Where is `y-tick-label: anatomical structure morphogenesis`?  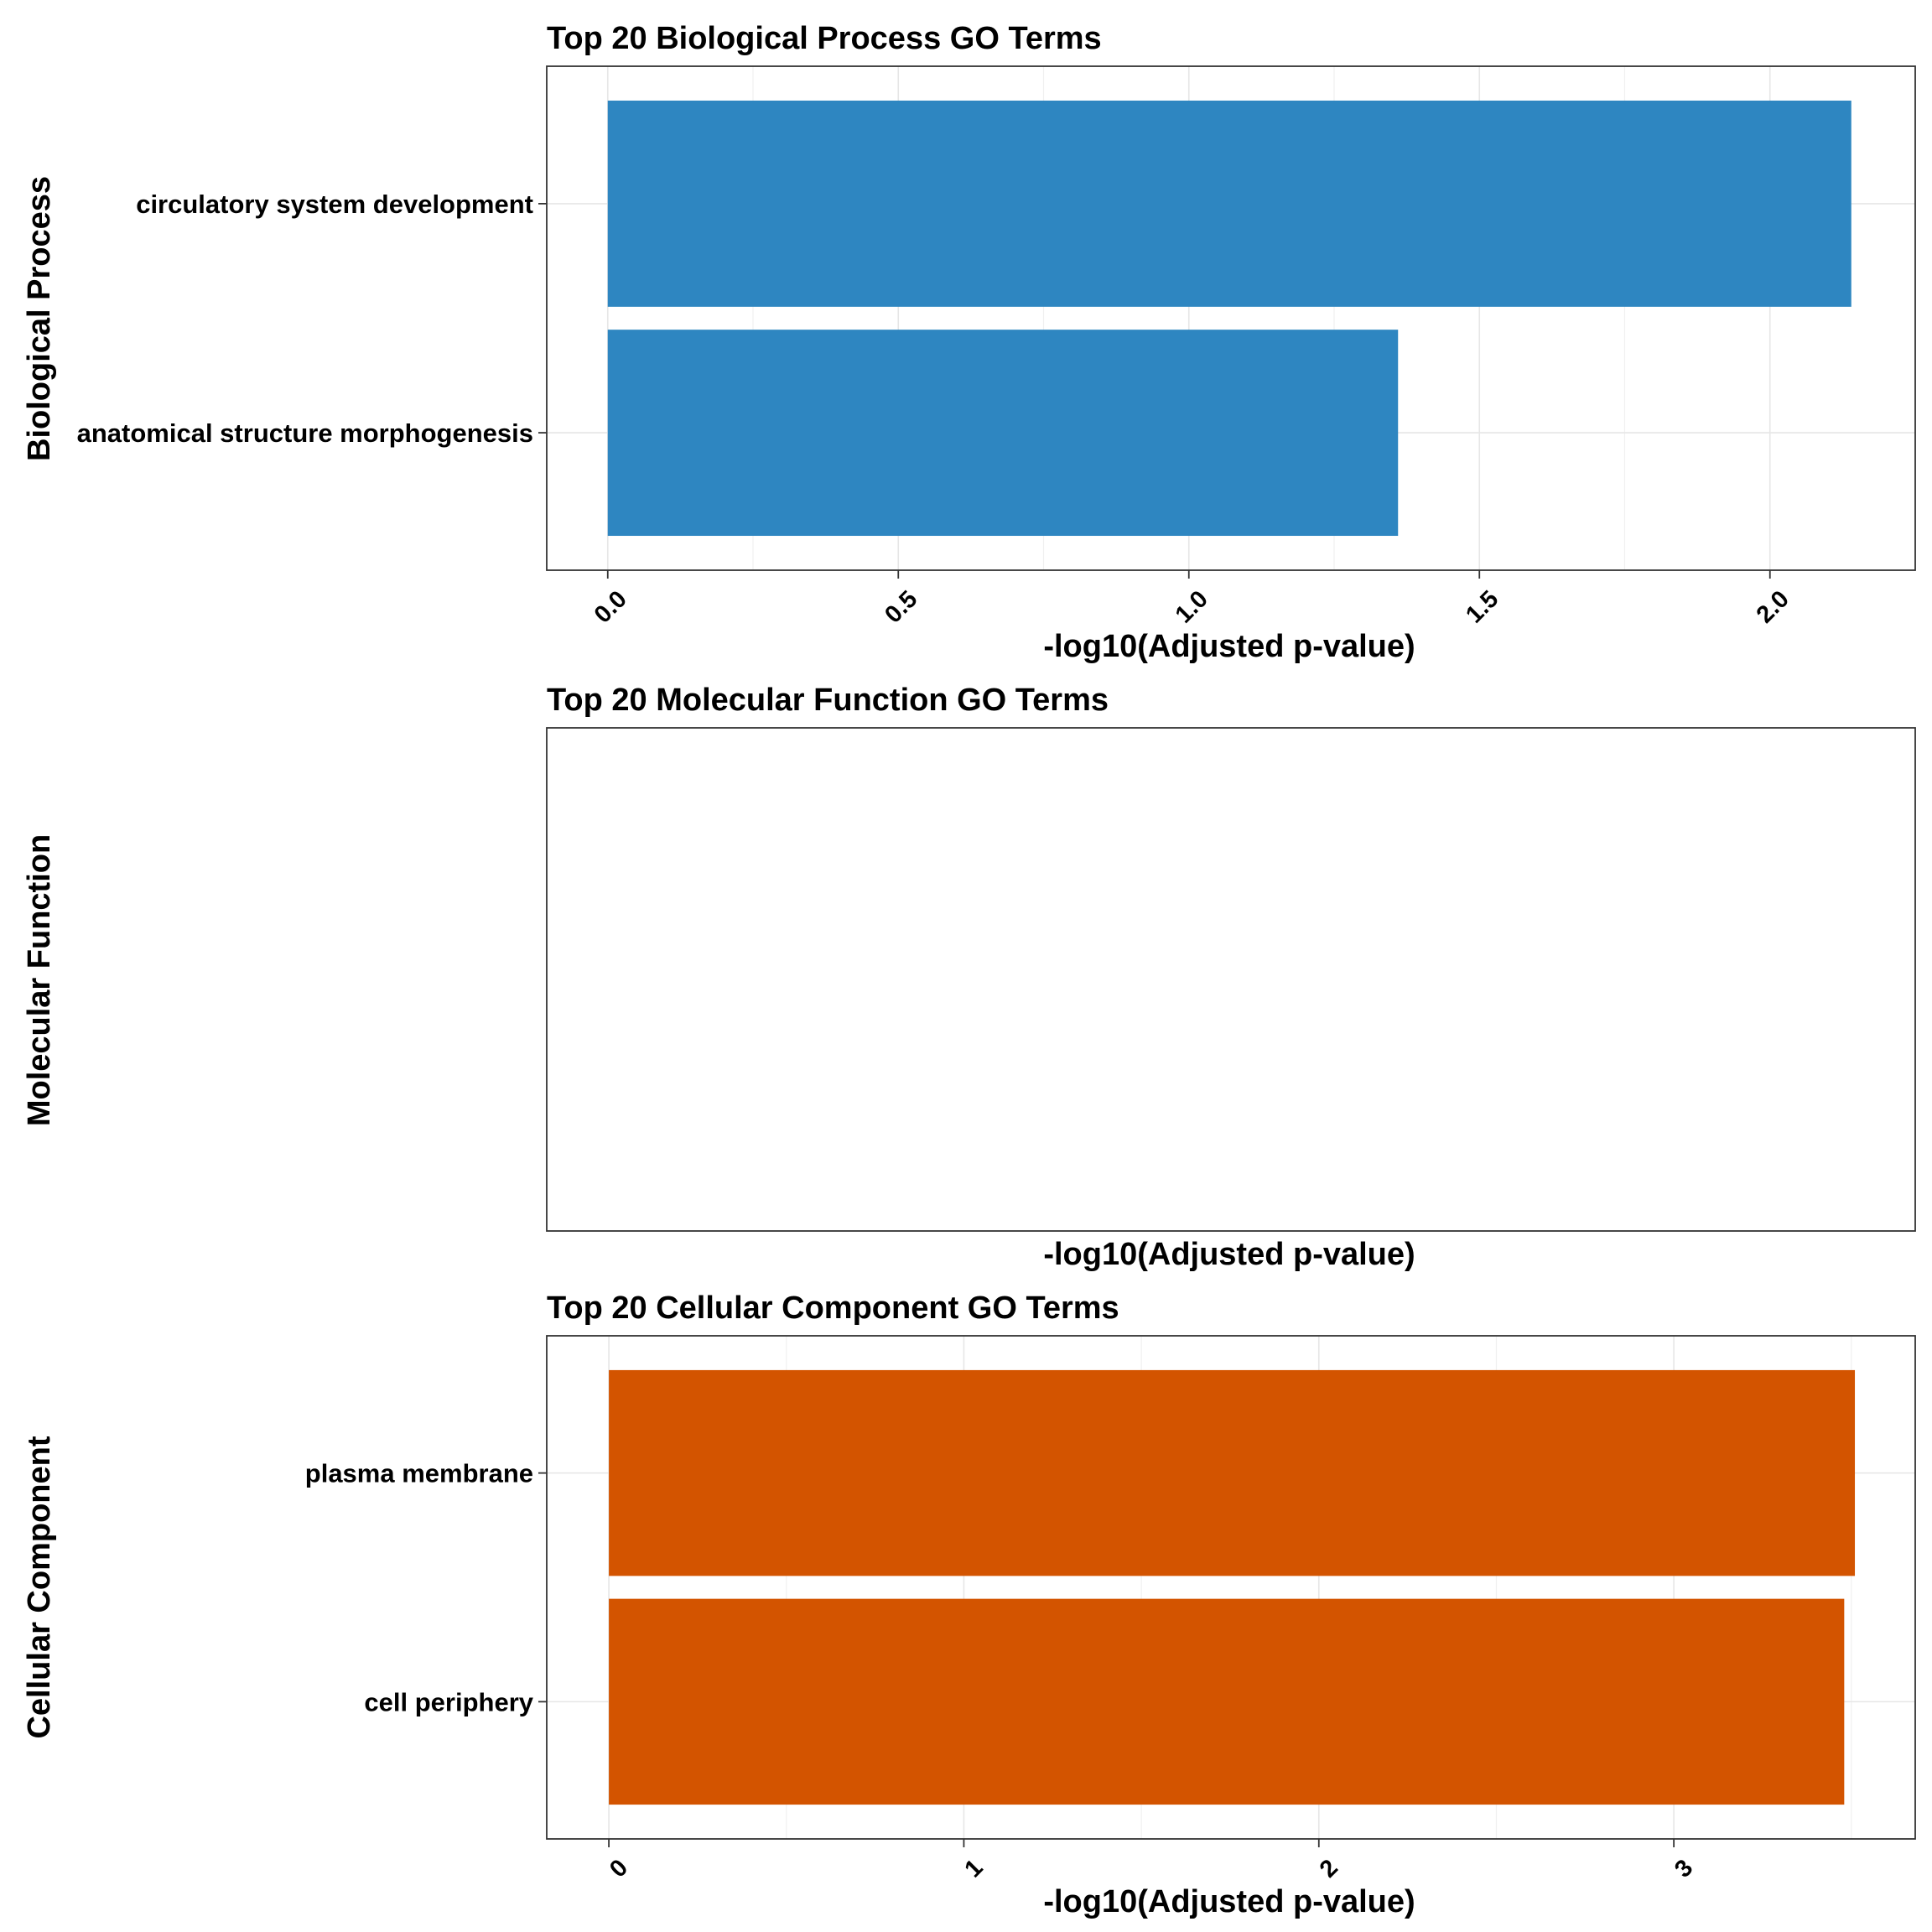
y-tick-label: anatomical structure morphogenesis is located at coordinates (305, 433).